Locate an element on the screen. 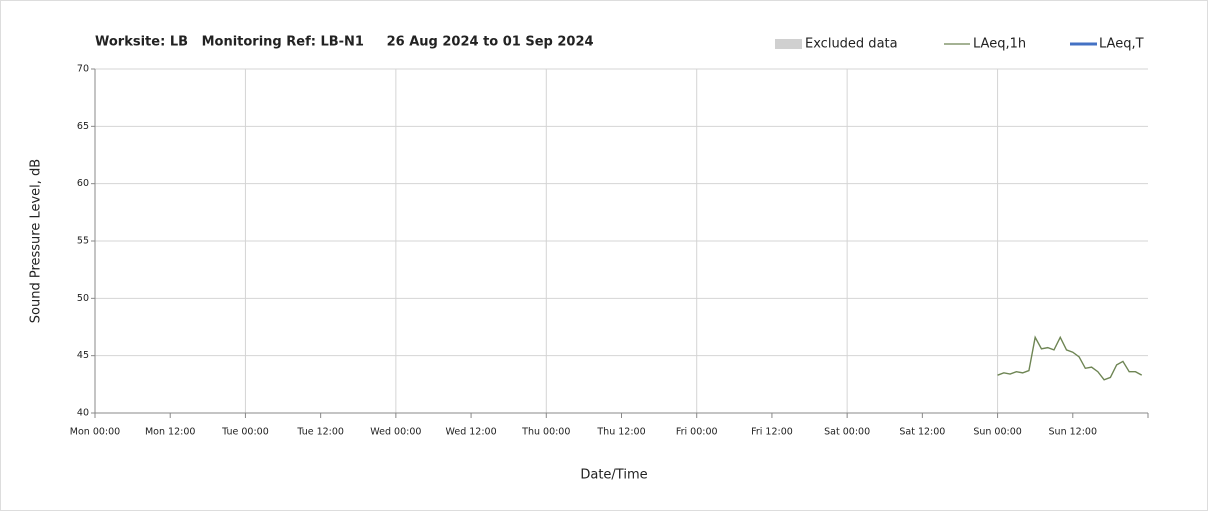 The image size is (1208, 511). series-line is located at coordinates (1070, 358).